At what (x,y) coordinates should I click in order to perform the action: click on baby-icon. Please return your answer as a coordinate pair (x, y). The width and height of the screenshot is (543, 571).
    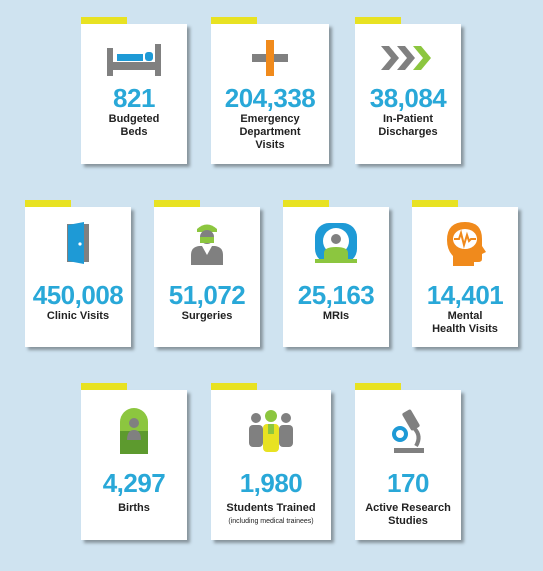
    Looking at the image, I should click on (134, 431).